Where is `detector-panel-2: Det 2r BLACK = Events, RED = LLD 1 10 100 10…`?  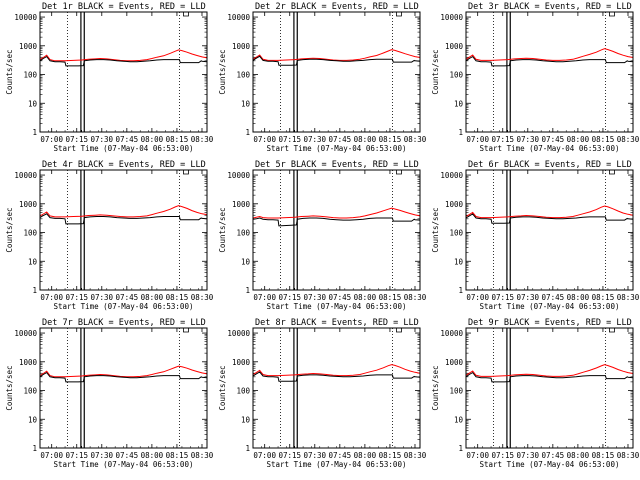
detector-panel-2: Det 2r BLACK = Events, RED = LLD 1 10 100 10… is located at coordinates (322, 77).